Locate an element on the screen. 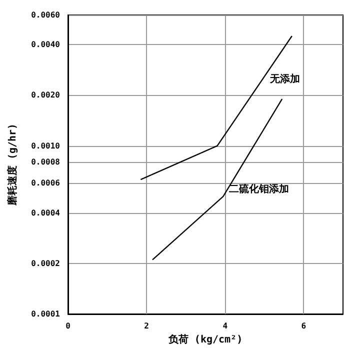 The image size is (352, 350). y-tick-label: 0.0002 is located at coordinates (45, 263).